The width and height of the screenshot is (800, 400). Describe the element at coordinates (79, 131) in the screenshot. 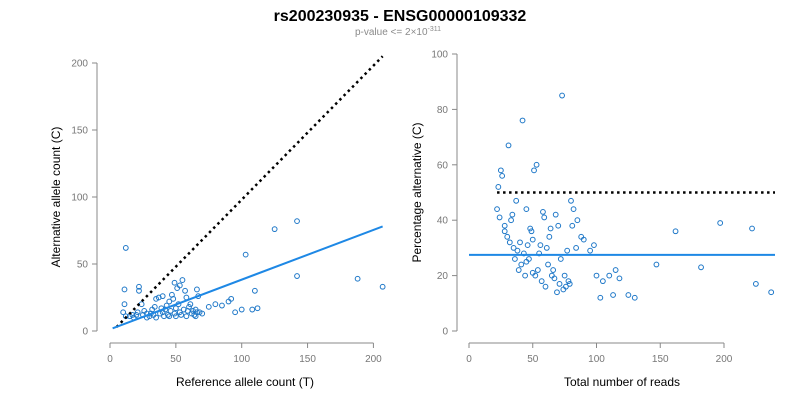

I see `y-tick-label: 150` at that location.